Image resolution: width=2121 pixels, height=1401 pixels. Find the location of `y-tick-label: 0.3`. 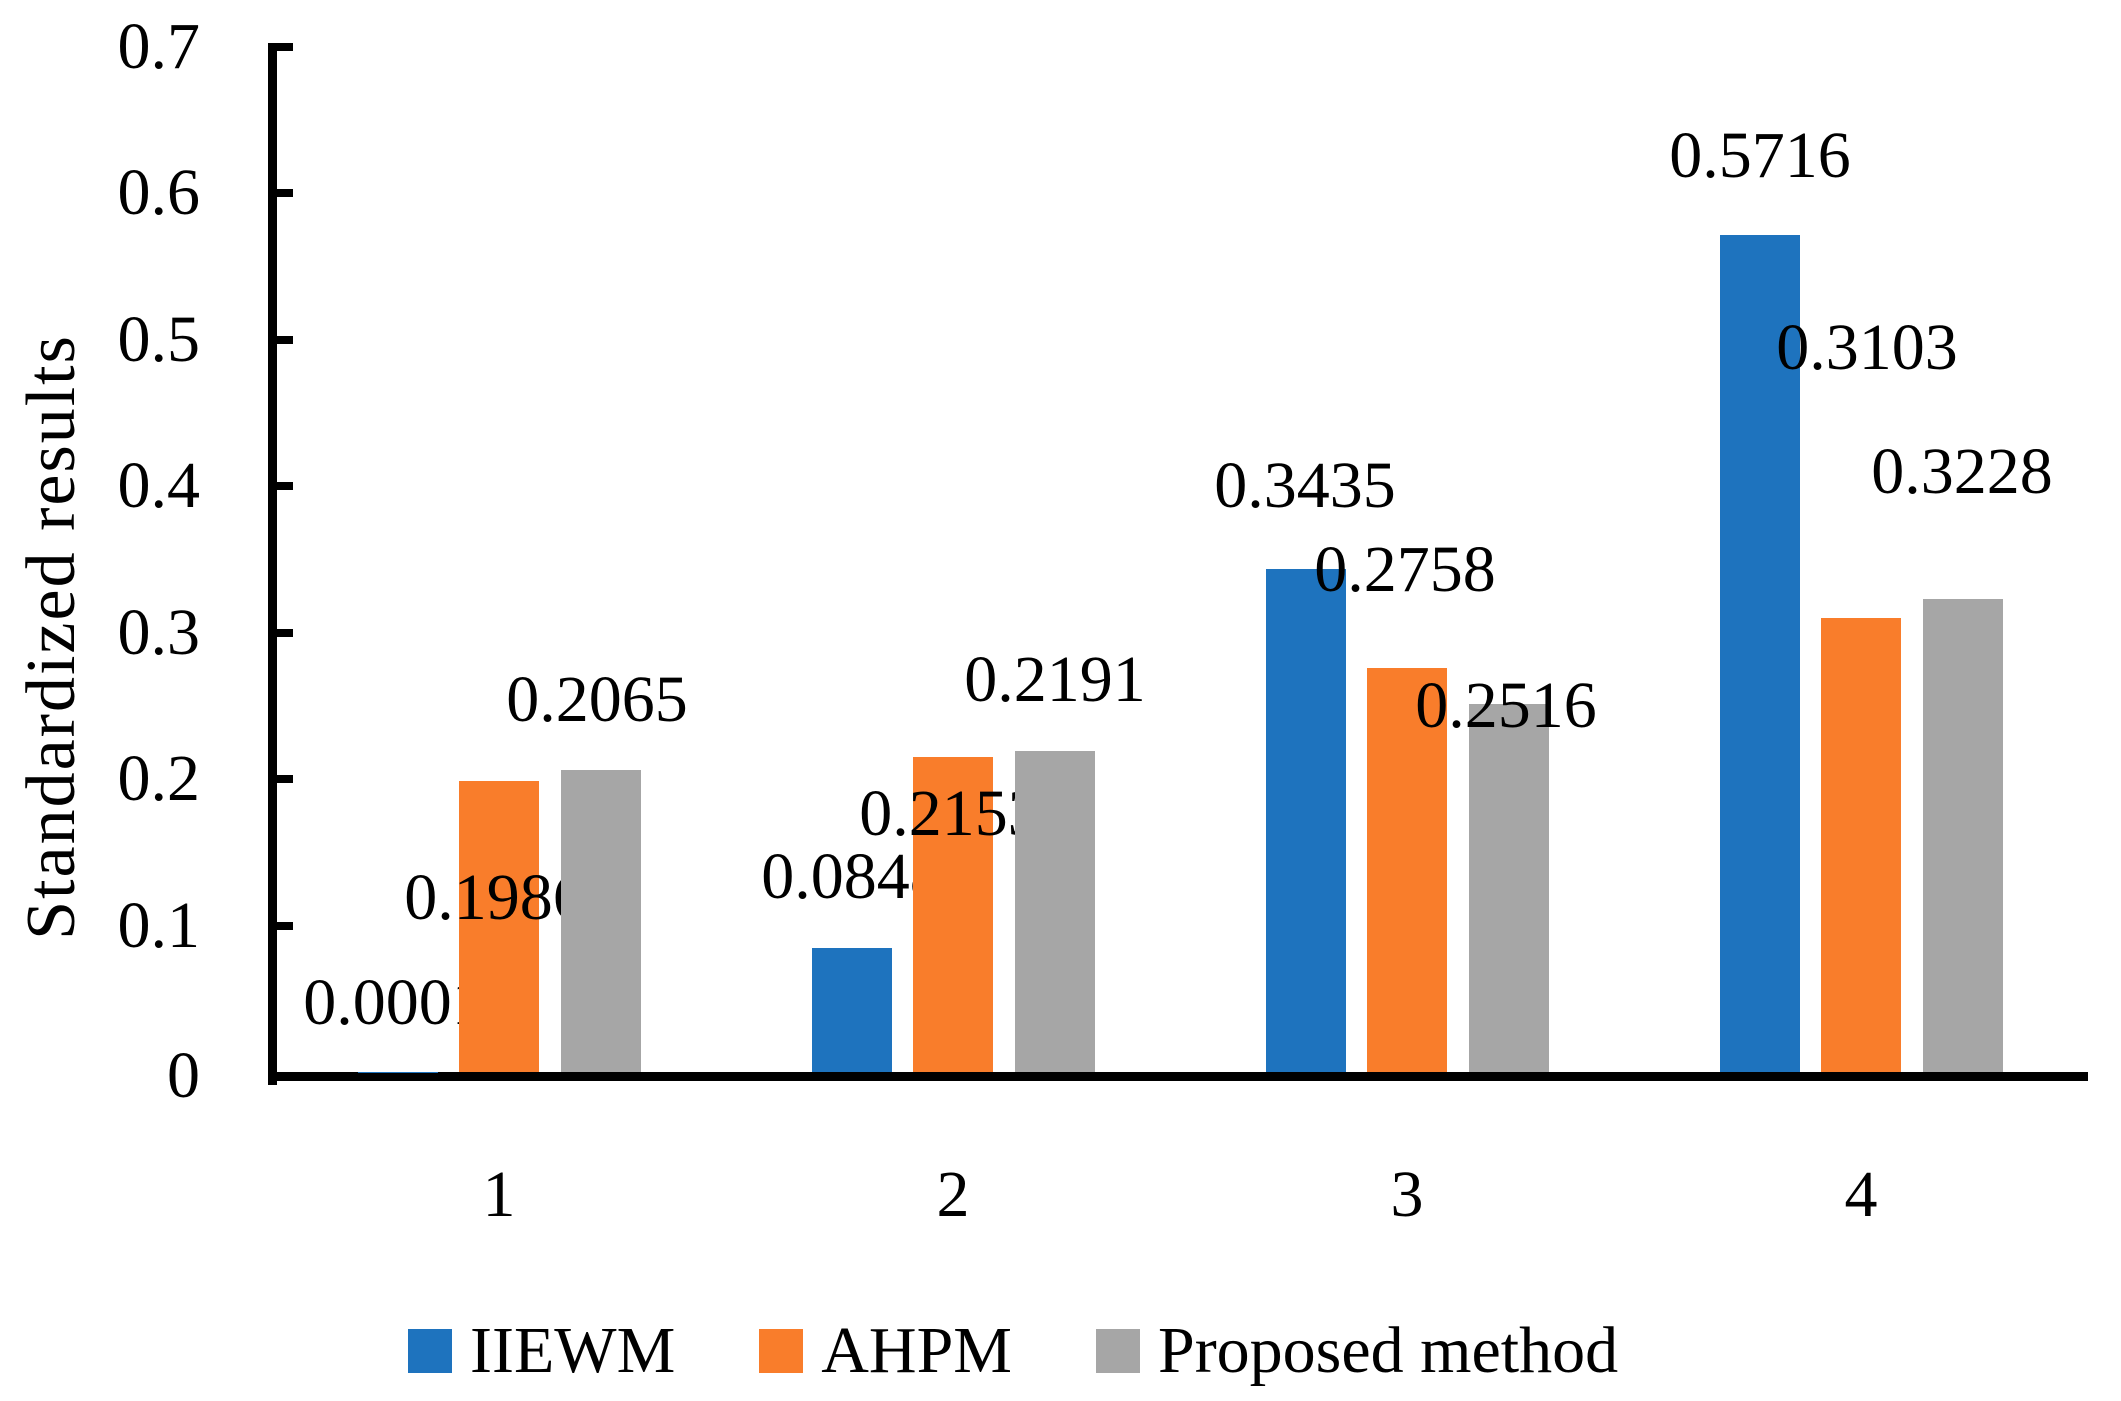

y-tick-label: 0.3 is located at coordinates (159, 632).